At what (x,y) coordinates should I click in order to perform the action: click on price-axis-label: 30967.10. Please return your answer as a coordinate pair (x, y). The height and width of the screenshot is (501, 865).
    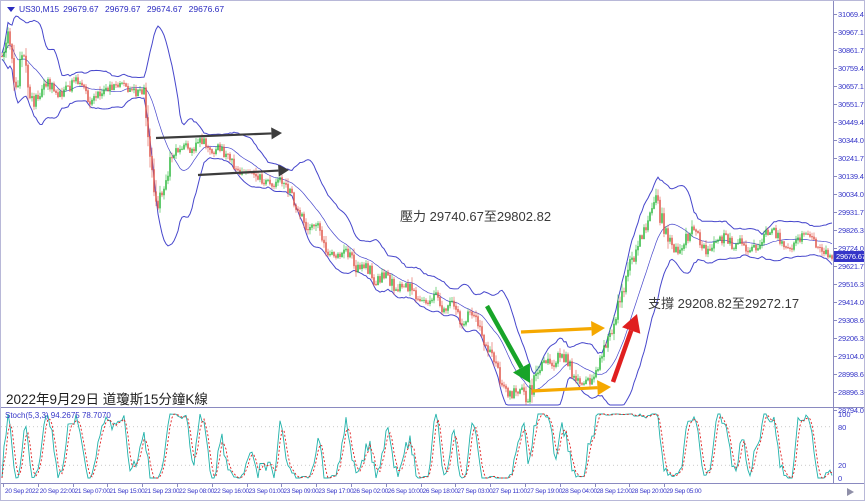
    Looking at the image, I should click on (851, 32).